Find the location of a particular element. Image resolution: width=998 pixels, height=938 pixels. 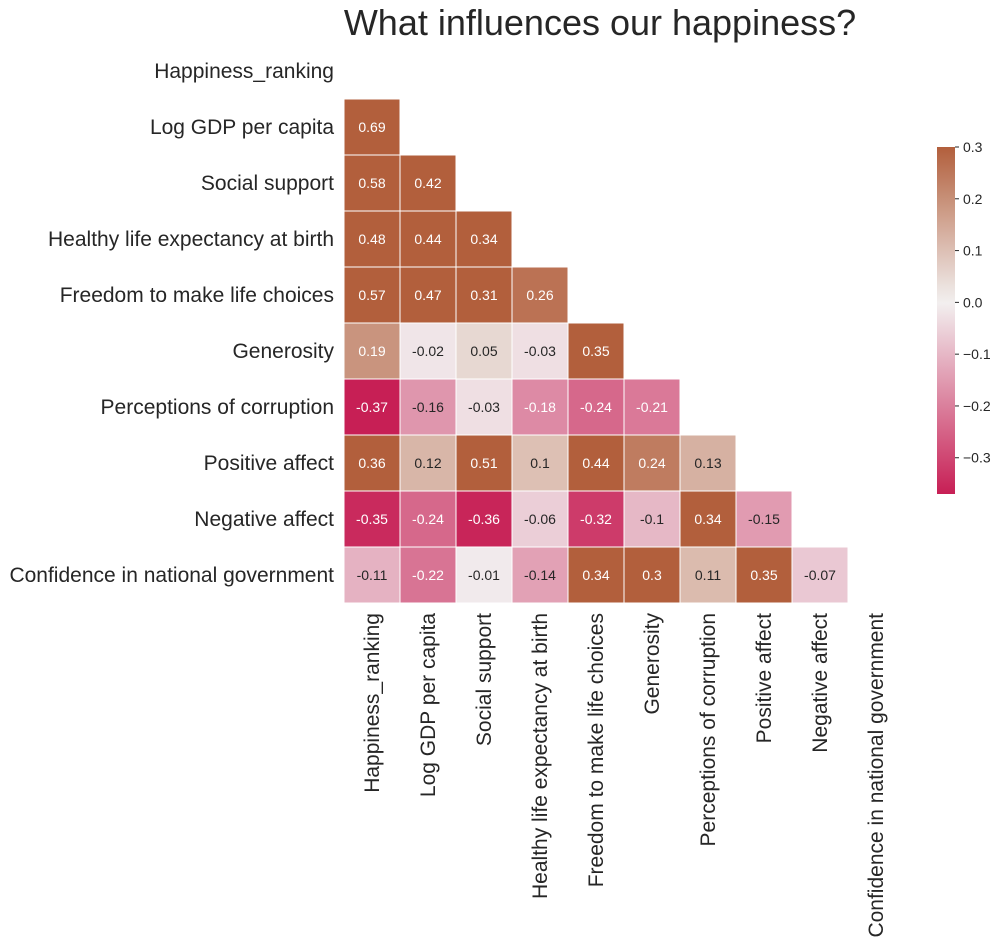

cell-value-label: 0.13 is located at coordinates (707, 463).